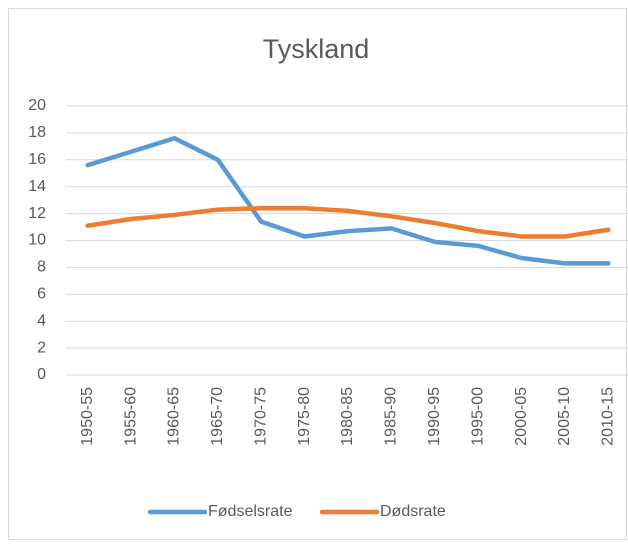 This screenshot has width=628, height=547. Describe the element at coordinates (41, 320) in the screenshot. I see `y-tick-label: 4` at that location.